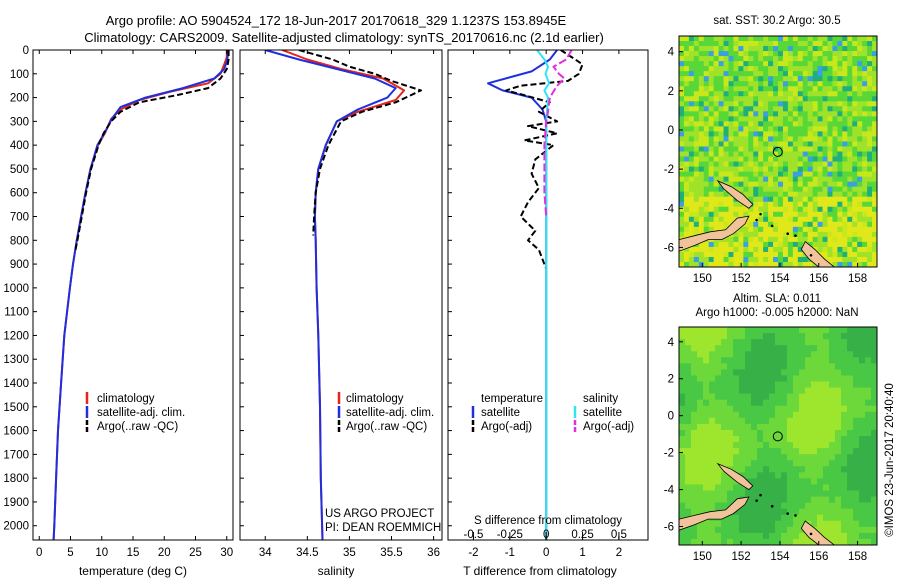 The height and width of the screenshot is (580, 900). I want to click on x-tick-label: 35, so click(349, 553).